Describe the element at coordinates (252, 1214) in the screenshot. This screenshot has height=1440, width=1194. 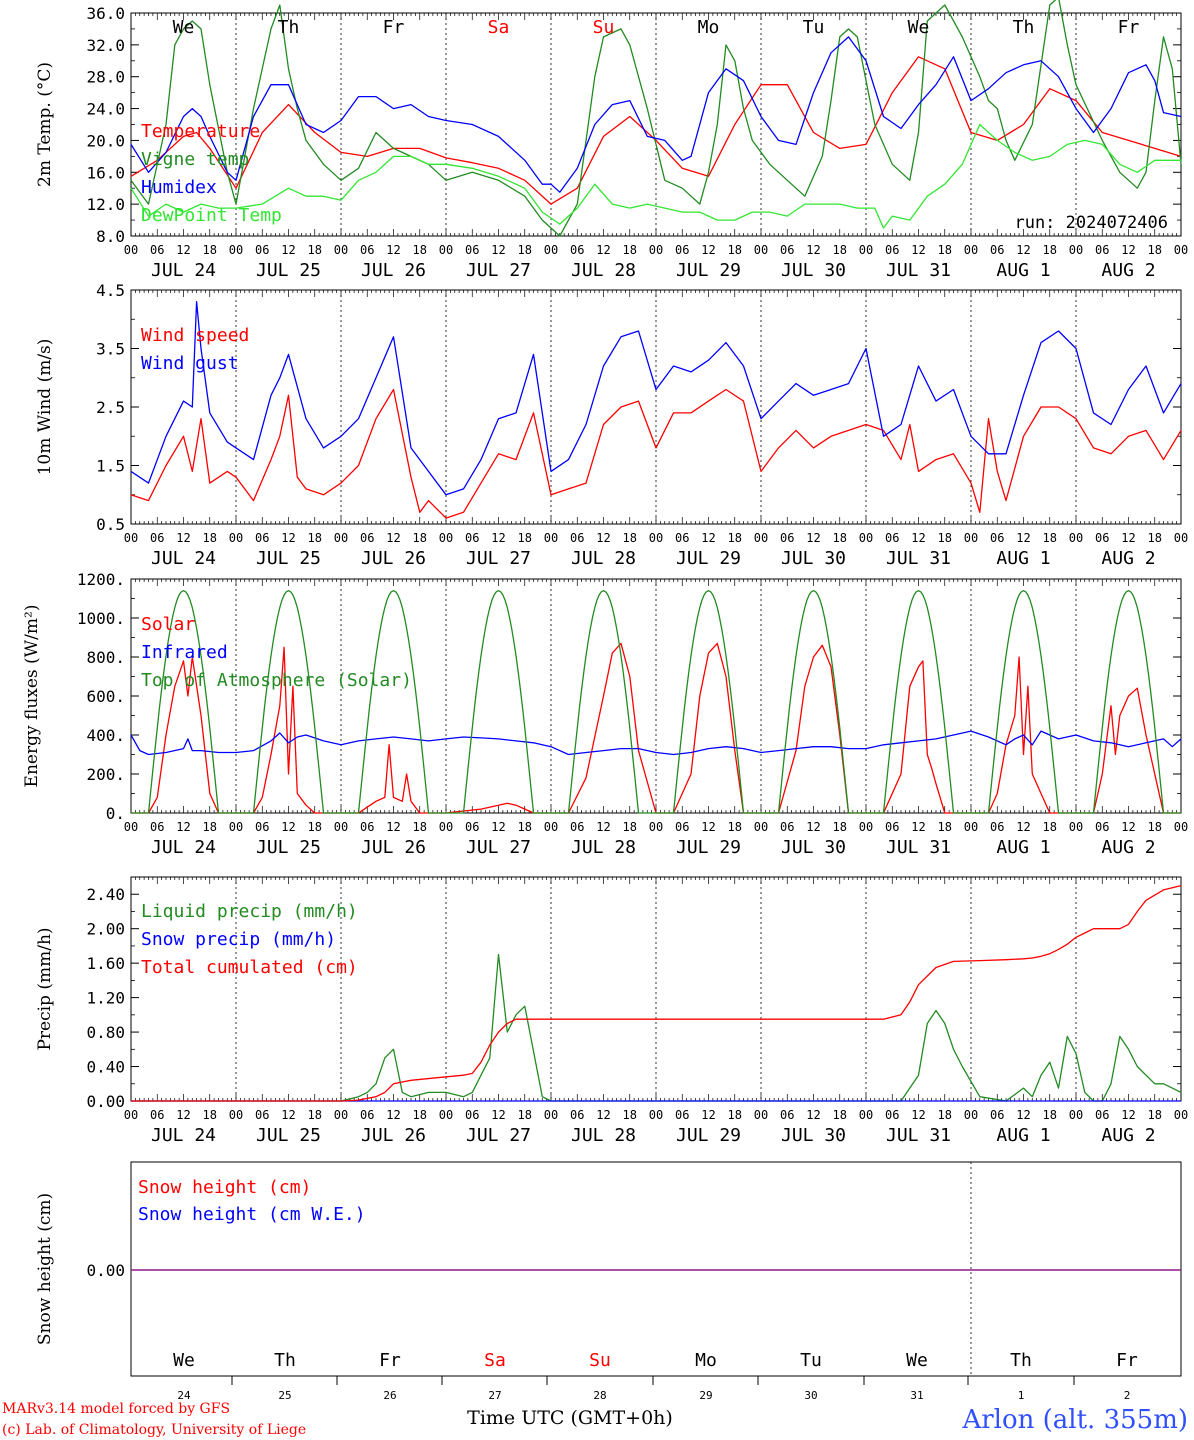
I see `legend-entry: Snow height (cm W.E.)` at that location.